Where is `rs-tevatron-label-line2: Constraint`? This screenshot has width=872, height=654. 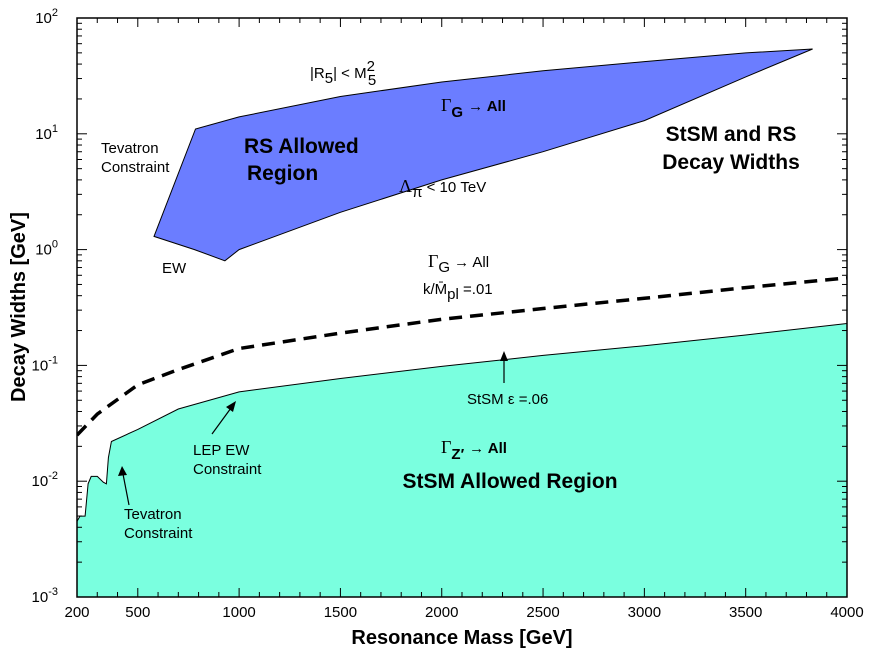
rs-tevatron-label-line2: Constraint is located at coordinates (135, 167).